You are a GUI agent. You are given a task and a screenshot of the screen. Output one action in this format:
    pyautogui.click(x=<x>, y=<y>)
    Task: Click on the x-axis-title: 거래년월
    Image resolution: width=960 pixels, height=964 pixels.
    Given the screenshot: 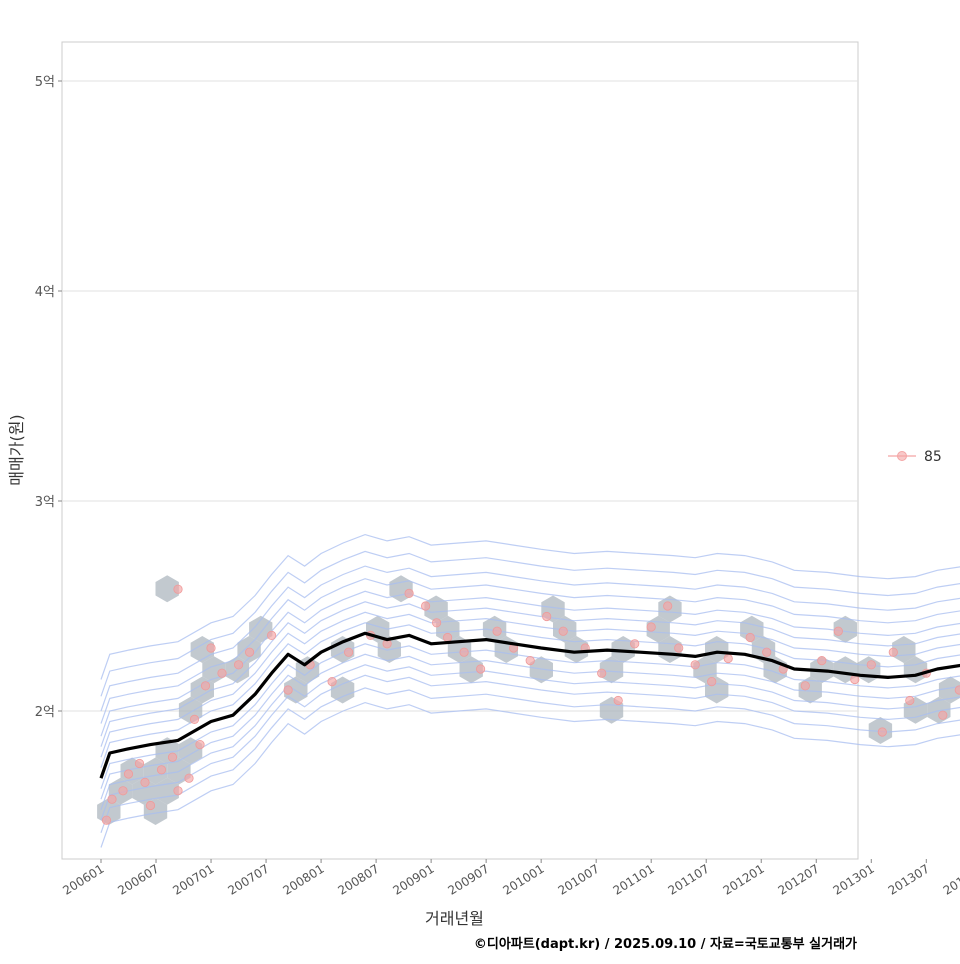 What is the action you would take?
    pyautogui.click(x=454, y=918)
    